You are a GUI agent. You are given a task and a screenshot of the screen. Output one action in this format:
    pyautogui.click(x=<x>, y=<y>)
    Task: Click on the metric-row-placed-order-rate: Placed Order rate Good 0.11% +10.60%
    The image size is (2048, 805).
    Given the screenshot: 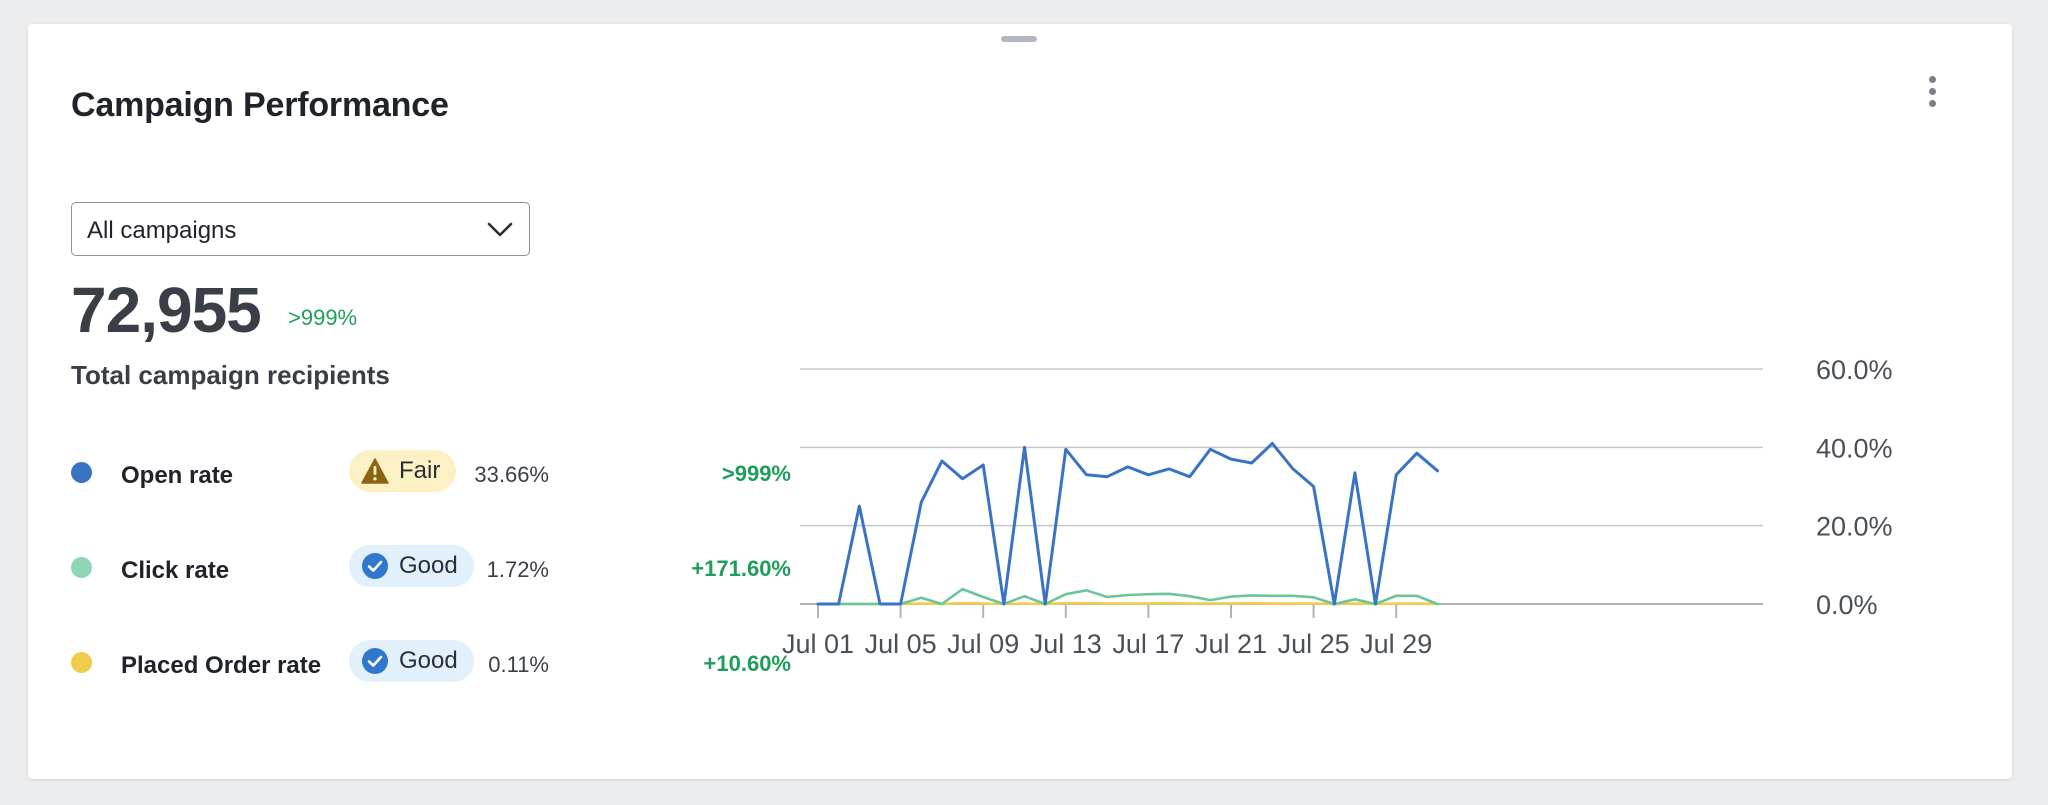 What is the action you would take?
    pyautogui.click(x=431, y=665)
    